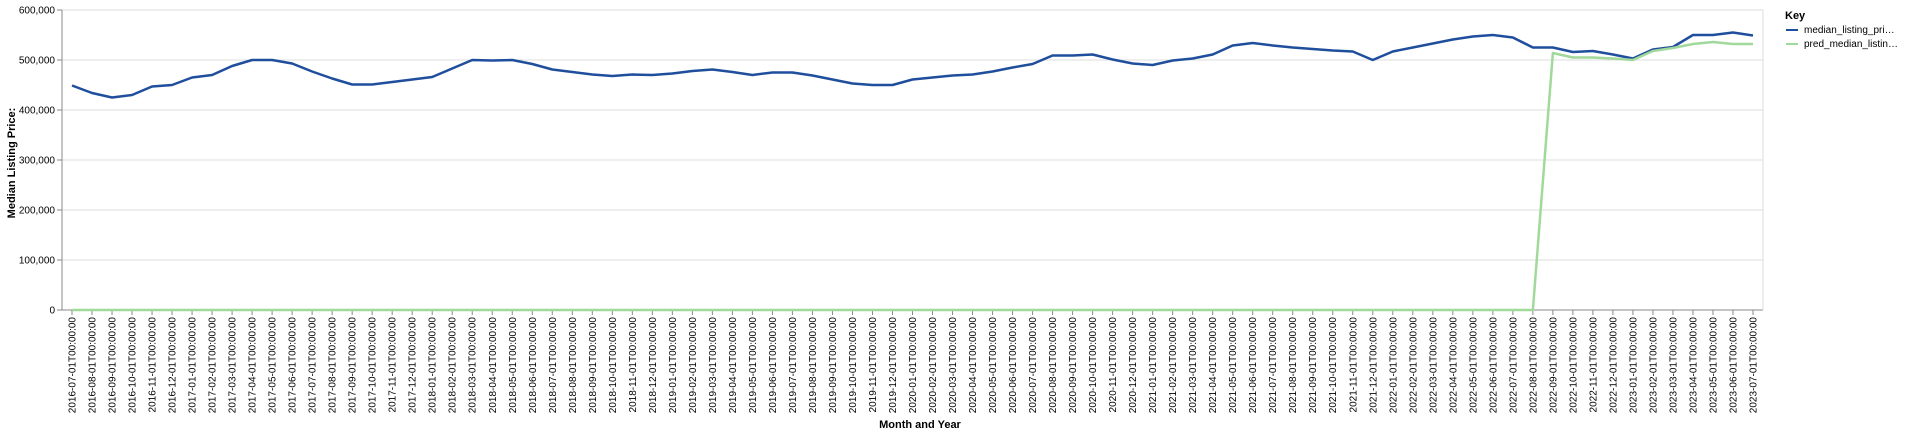 Image resolution: width=1920 pixels, height=434 pixels. I want to click on x-tick-label: 2018-10-01T00:00:00, so click(613, 365).